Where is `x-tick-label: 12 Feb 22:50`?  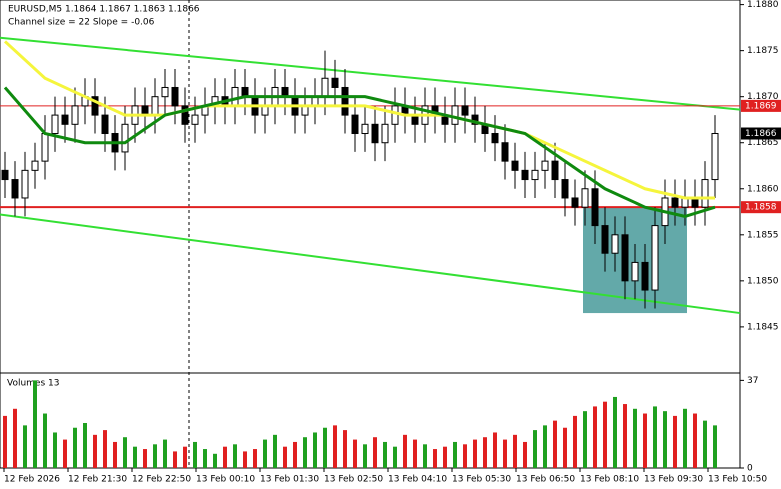 x-tick-label: 12 Feb 22:50 is located at coordinates (161, 480).